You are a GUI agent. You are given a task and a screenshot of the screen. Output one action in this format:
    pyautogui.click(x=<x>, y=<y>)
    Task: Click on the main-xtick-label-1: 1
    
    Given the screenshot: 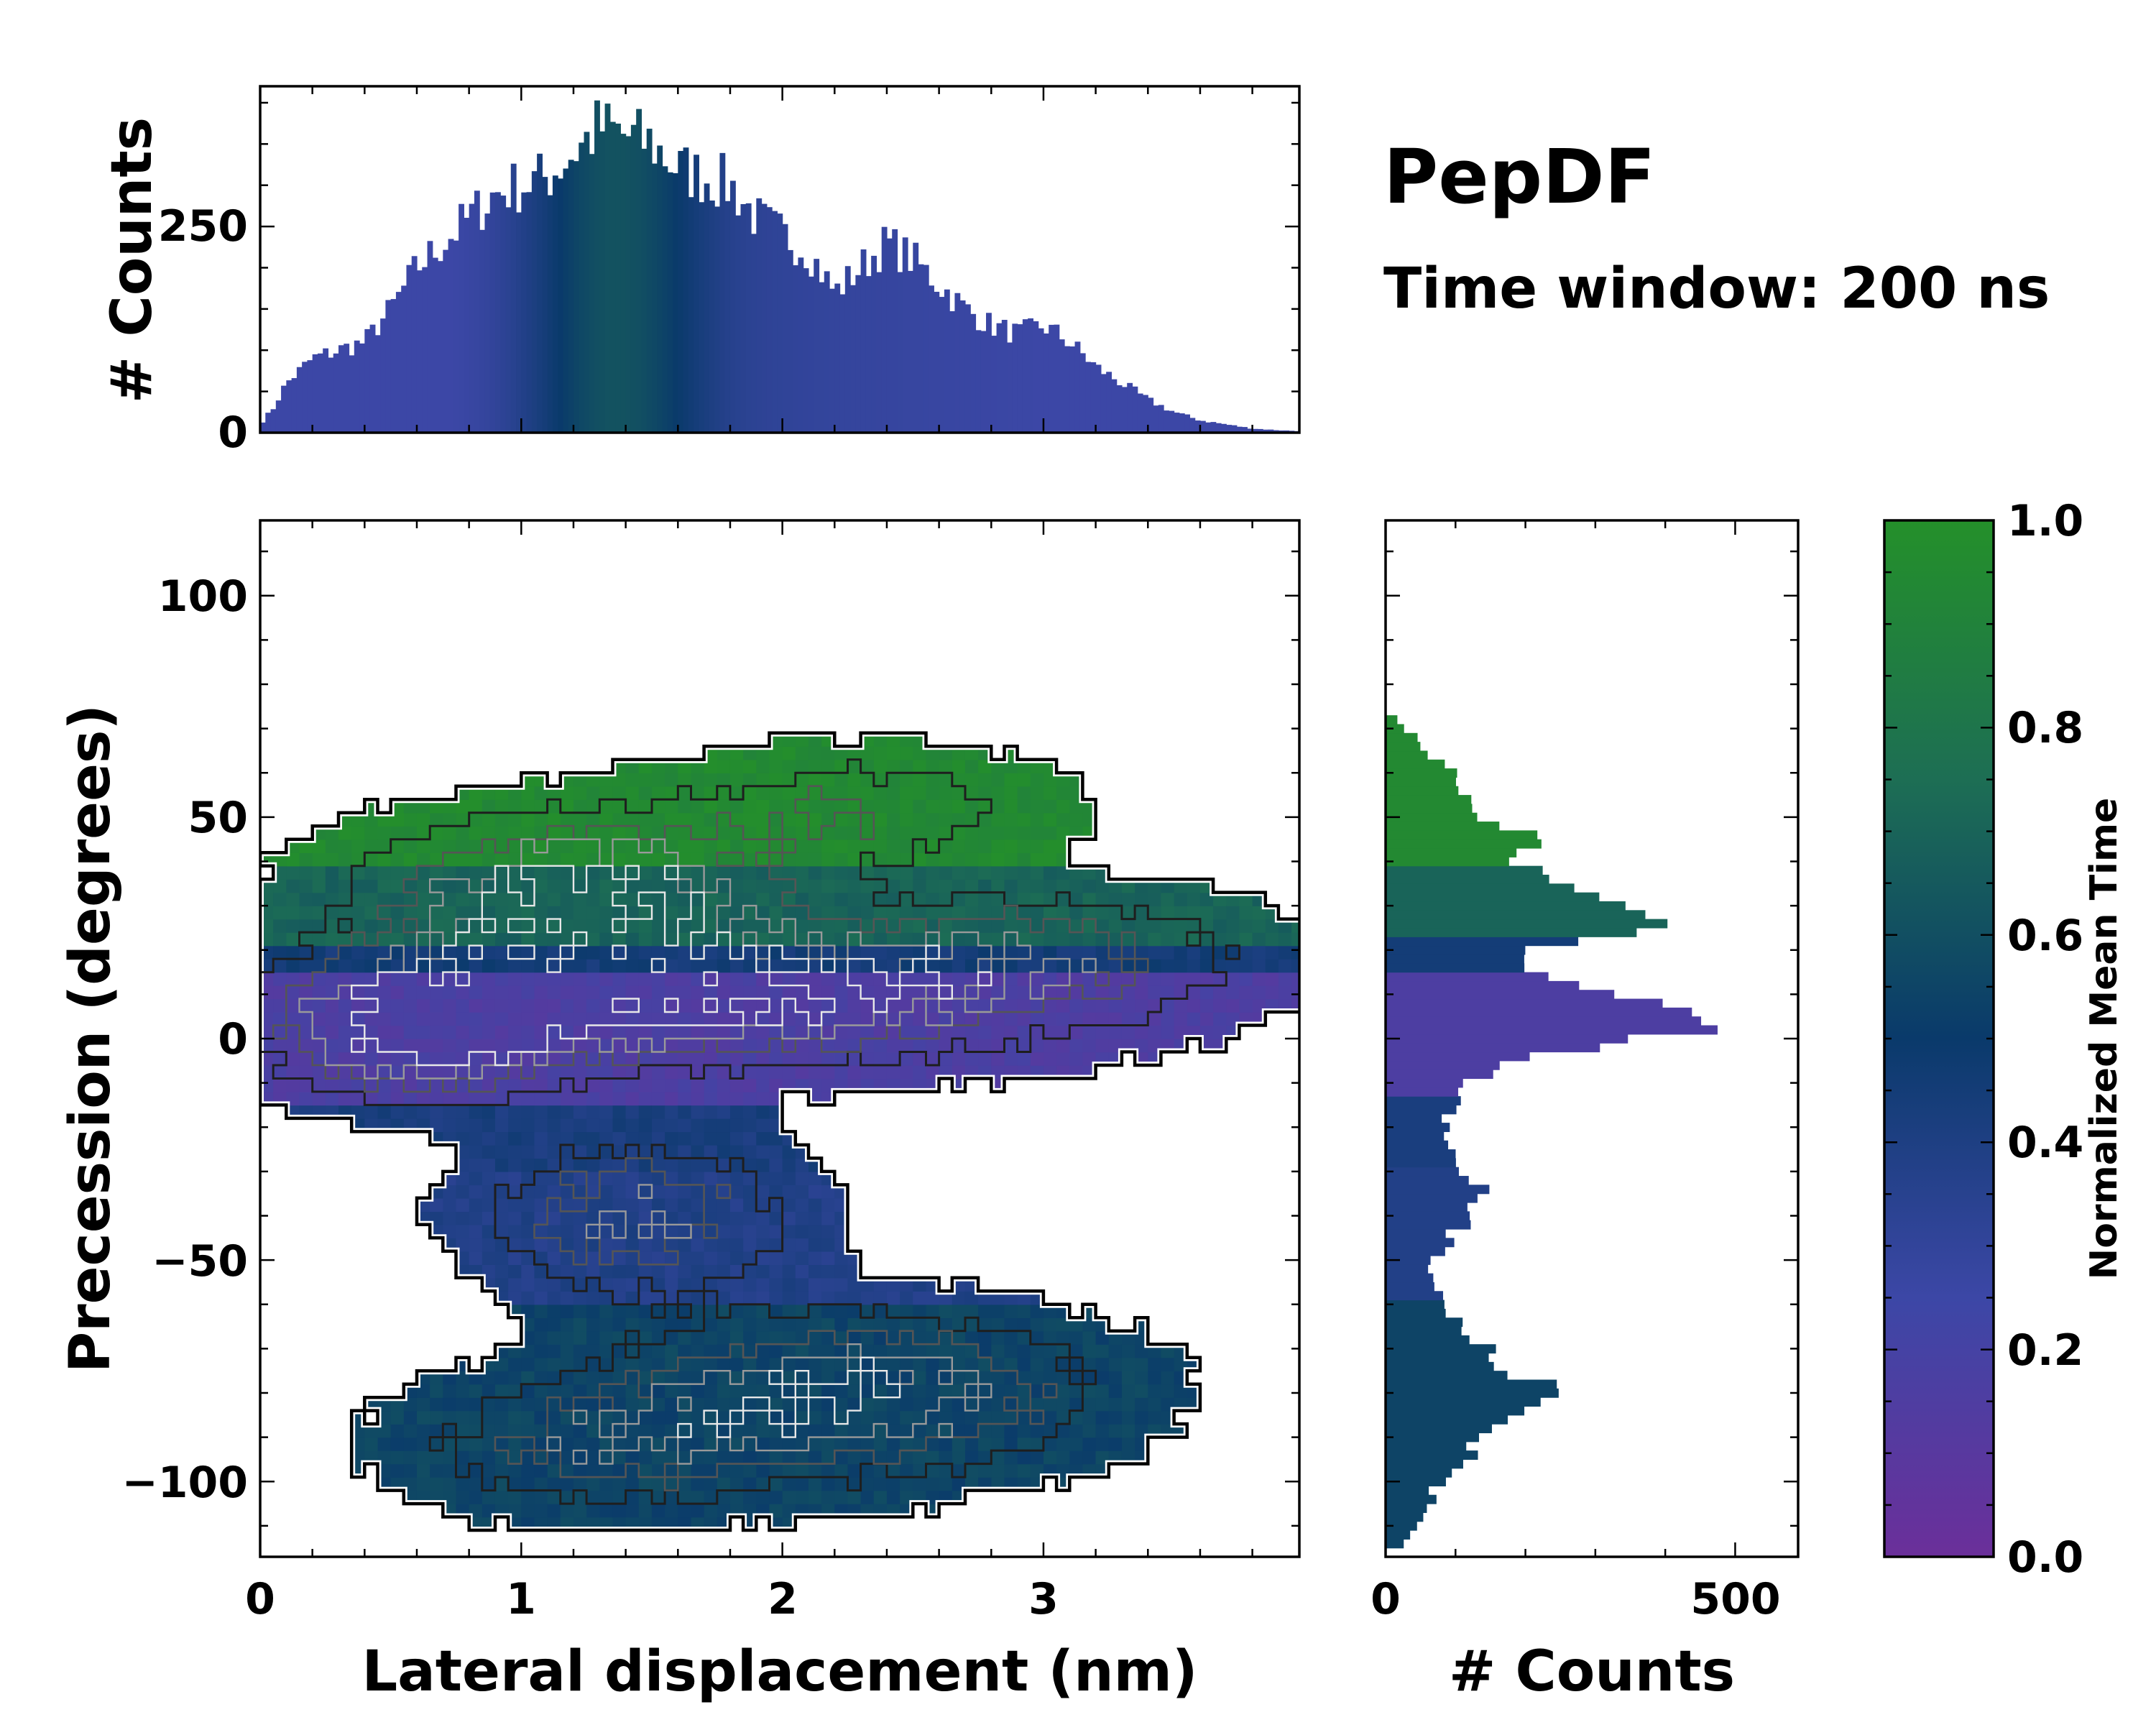 What is the action you would take?
    pyautogui.click(x=521, y=1599)
    